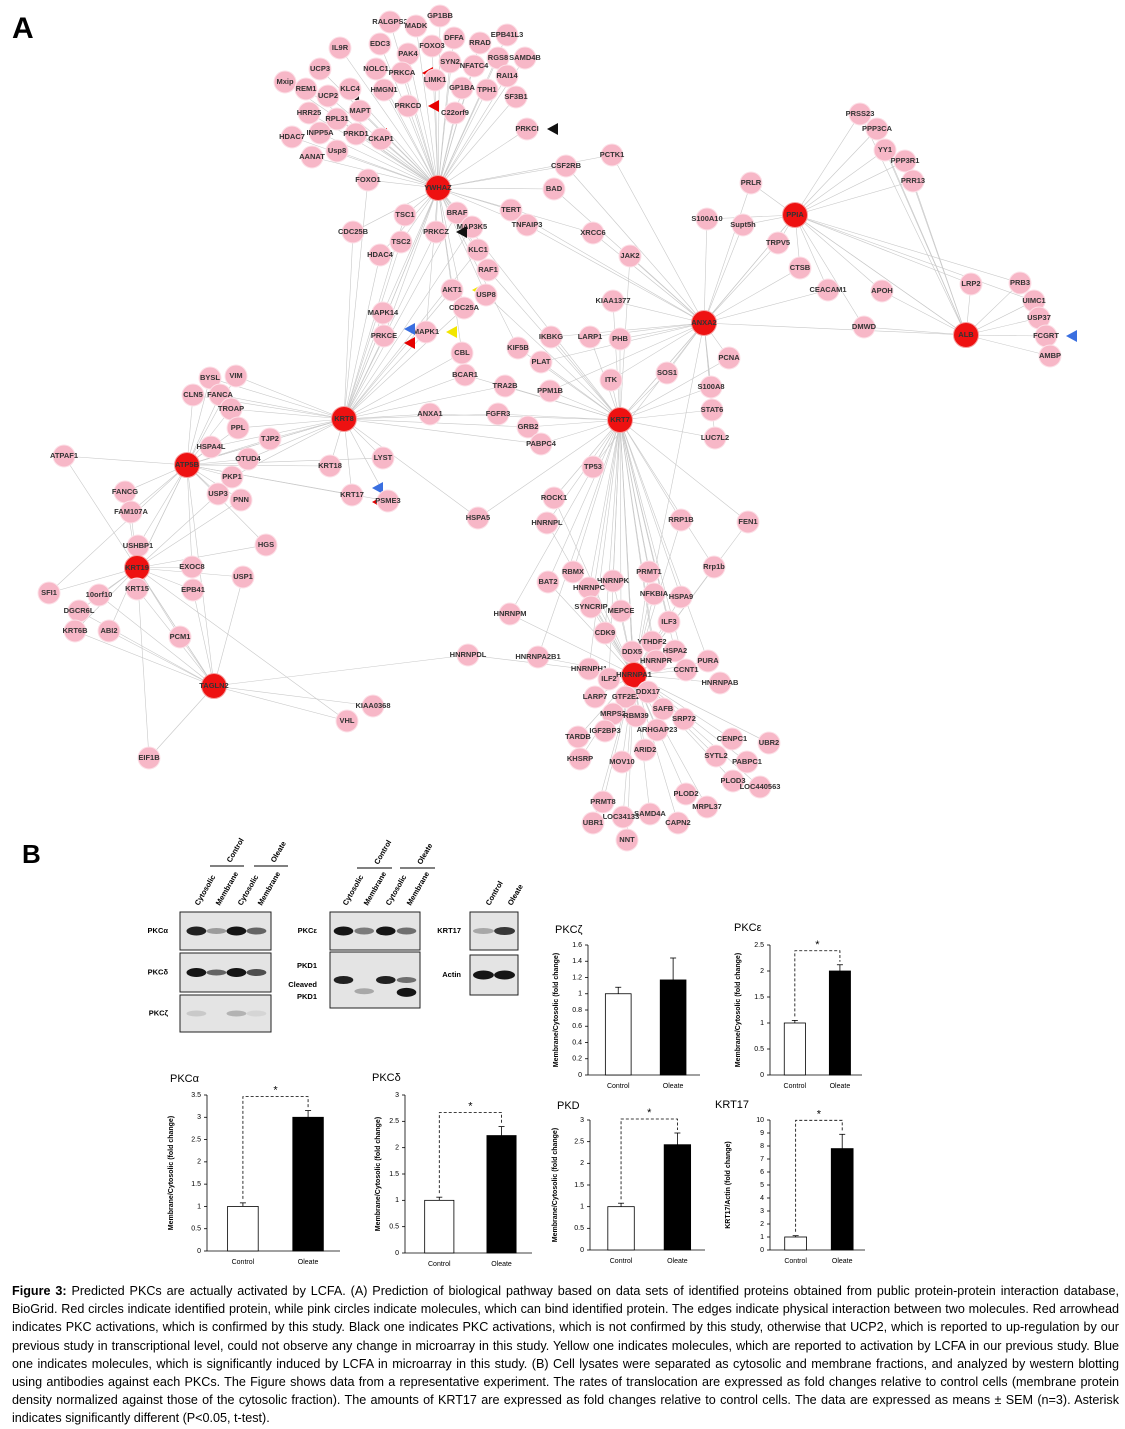  I want to click on node-label: RAF1, so click(488, 269).